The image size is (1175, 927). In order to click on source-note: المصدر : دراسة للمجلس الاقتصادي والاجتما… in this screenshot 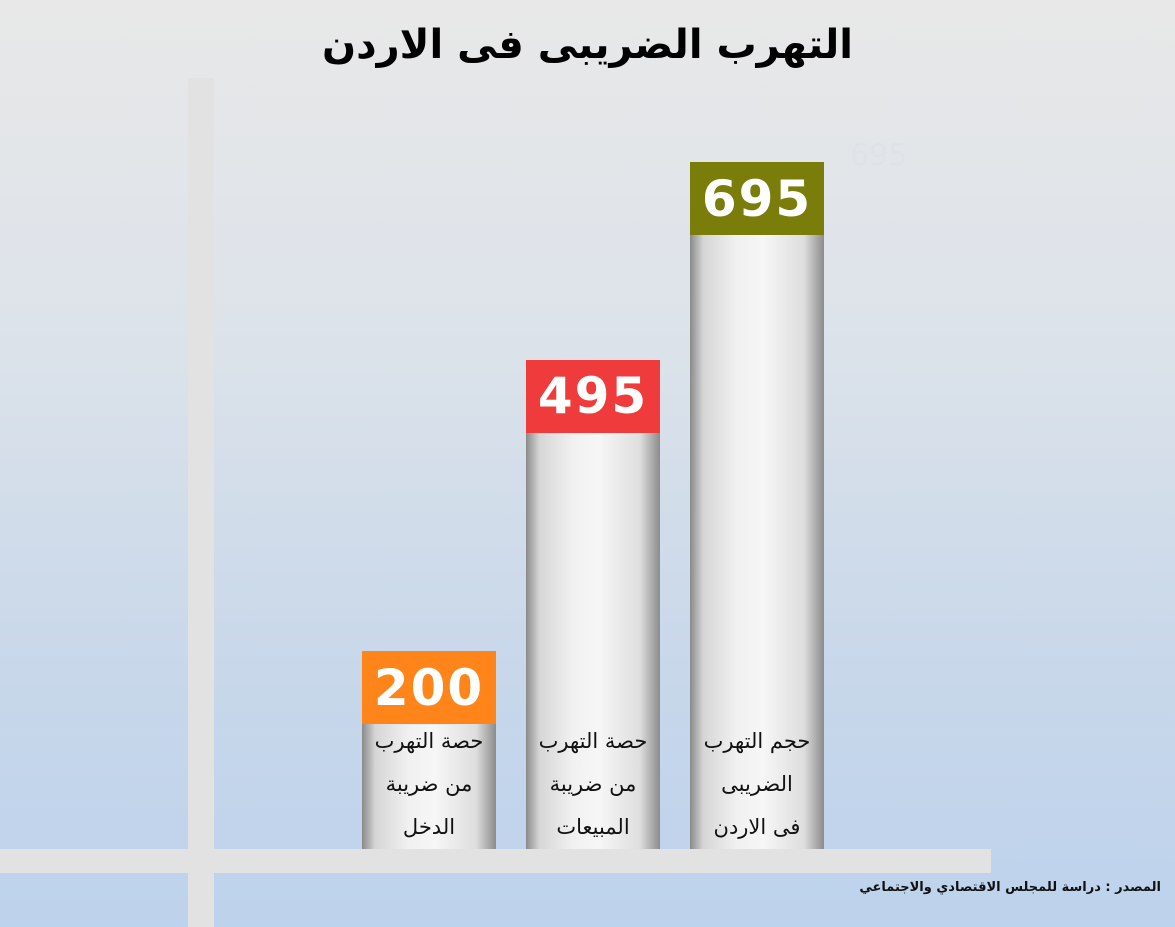, I will do `click(1010, 887)`.